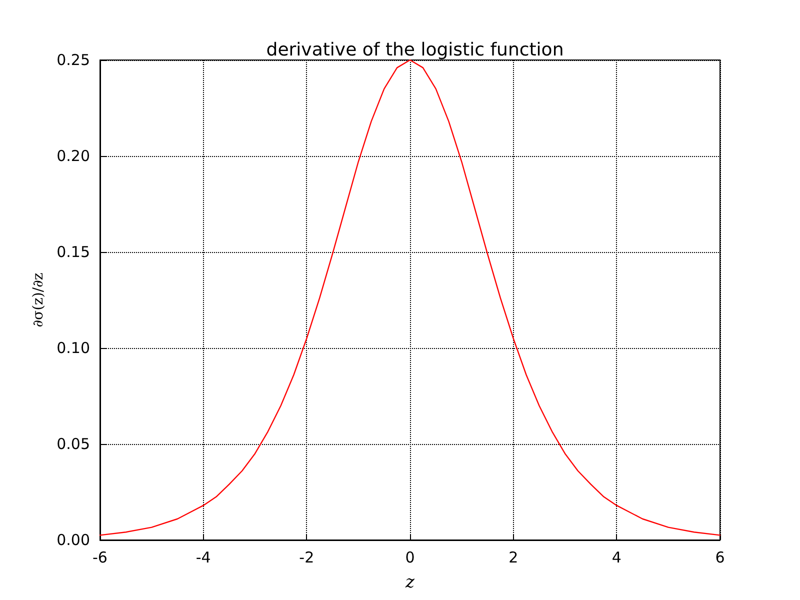 The height and width of the screenshot is (600, 800). Describe the element at coordinates (306, 557) in the screenshot. I see `x-tick-label: -2` at that location.